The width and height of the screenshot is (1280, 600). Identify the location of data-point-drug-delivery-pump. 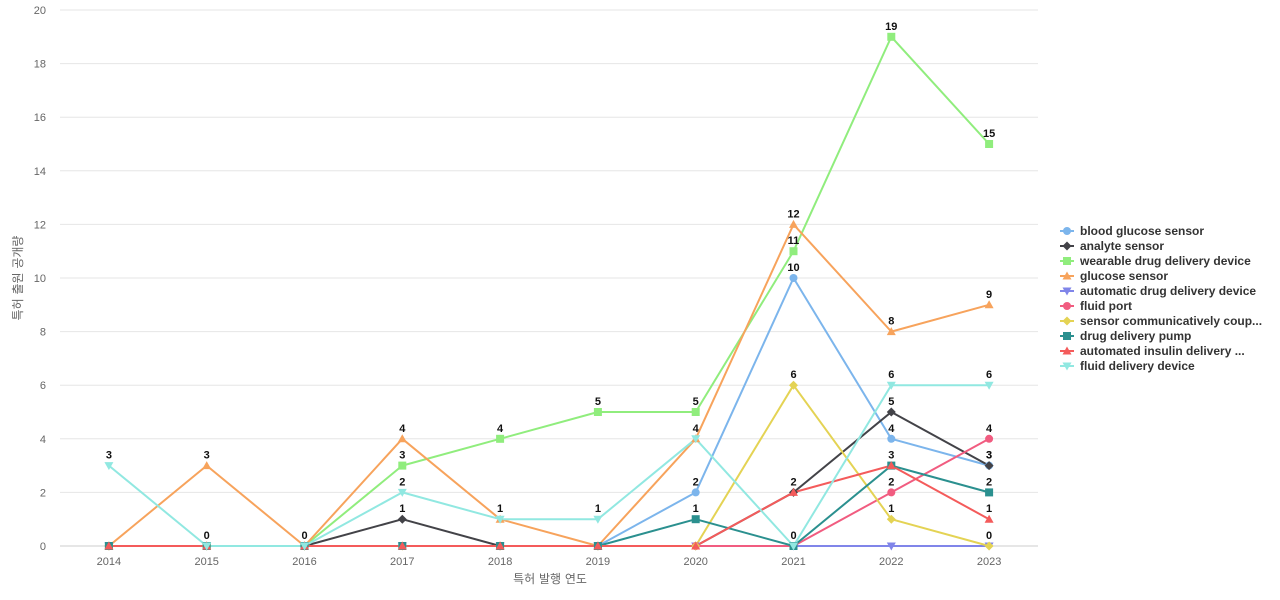
(989, 492).